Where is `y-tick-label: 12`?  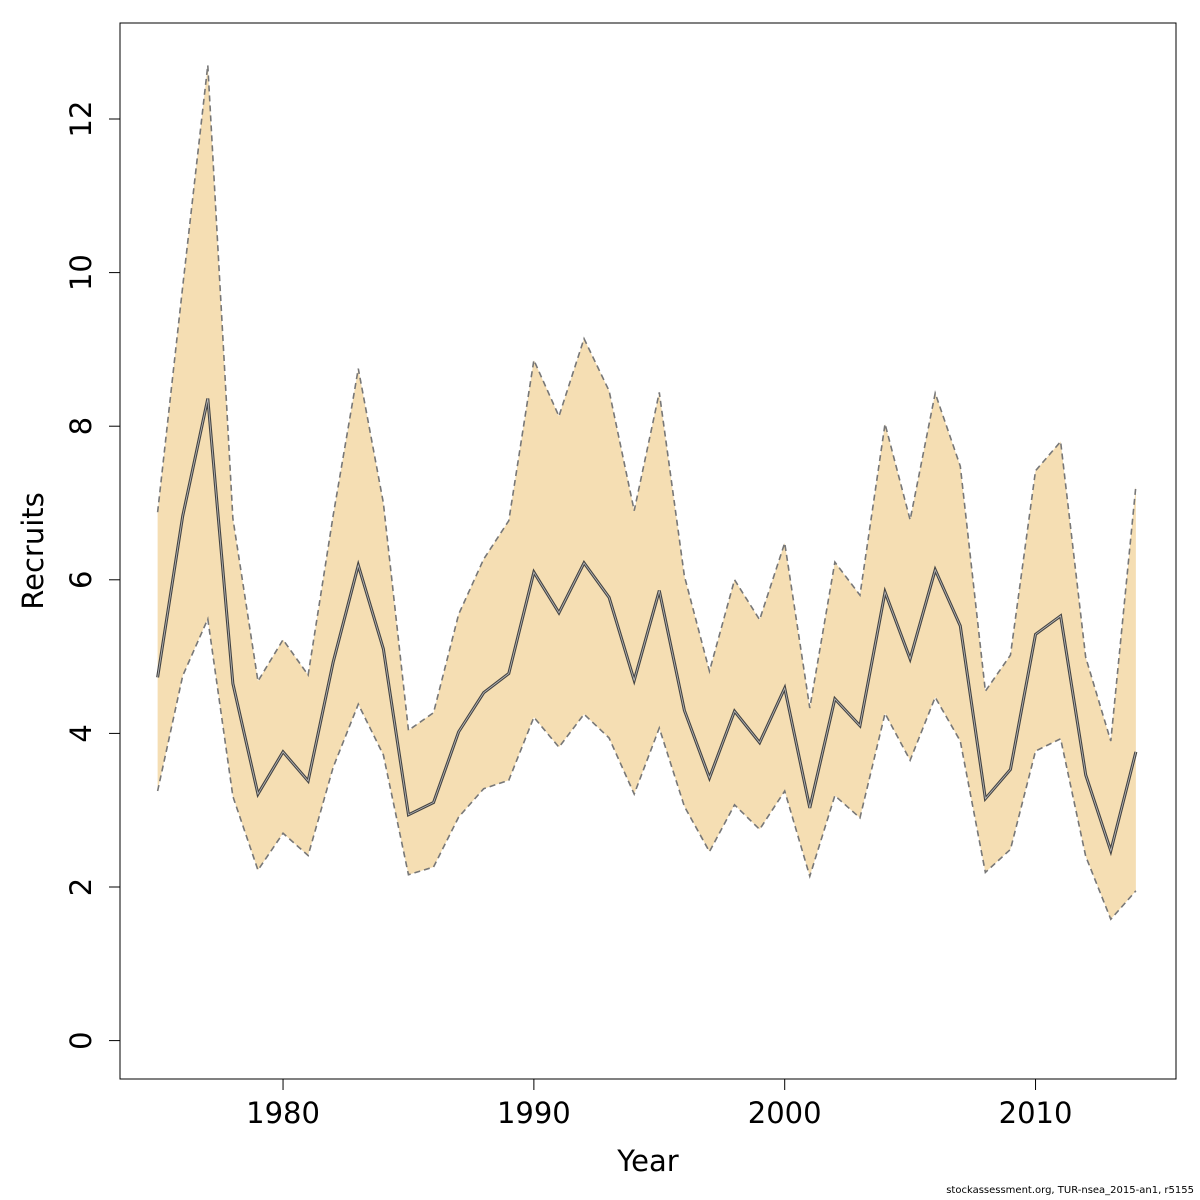
y-tick-label: 12 is located at coordinates (81, 119).